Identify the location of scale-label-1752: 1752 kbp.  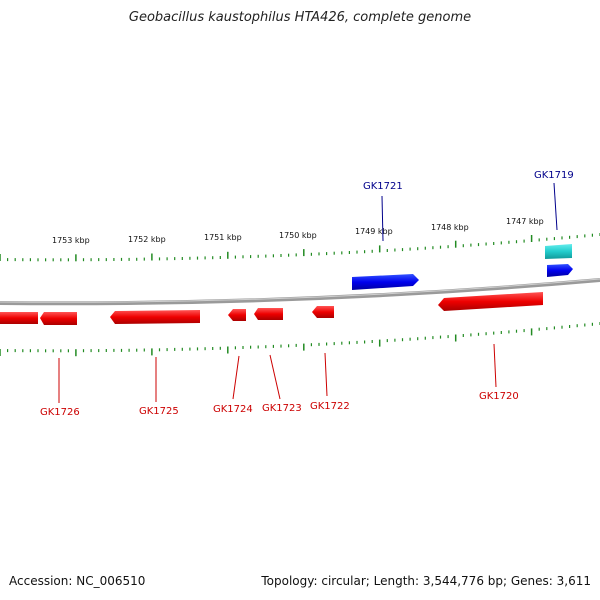
(147, 239).